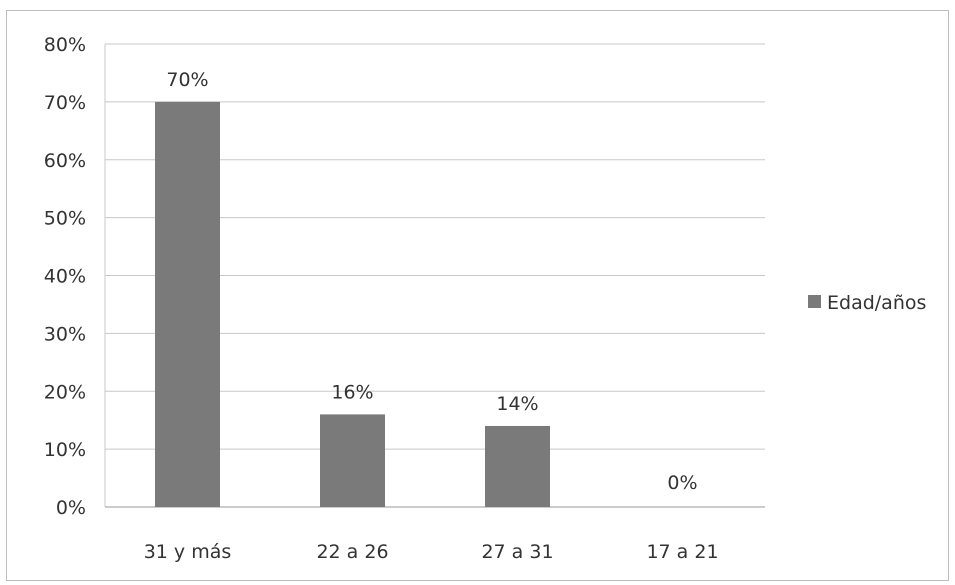 The width and height of the screenshot is (955, 585). Describe the element at coordinates (352, 552) in the screenshot. I see `x-tick-label: 22 a 26` at that location.